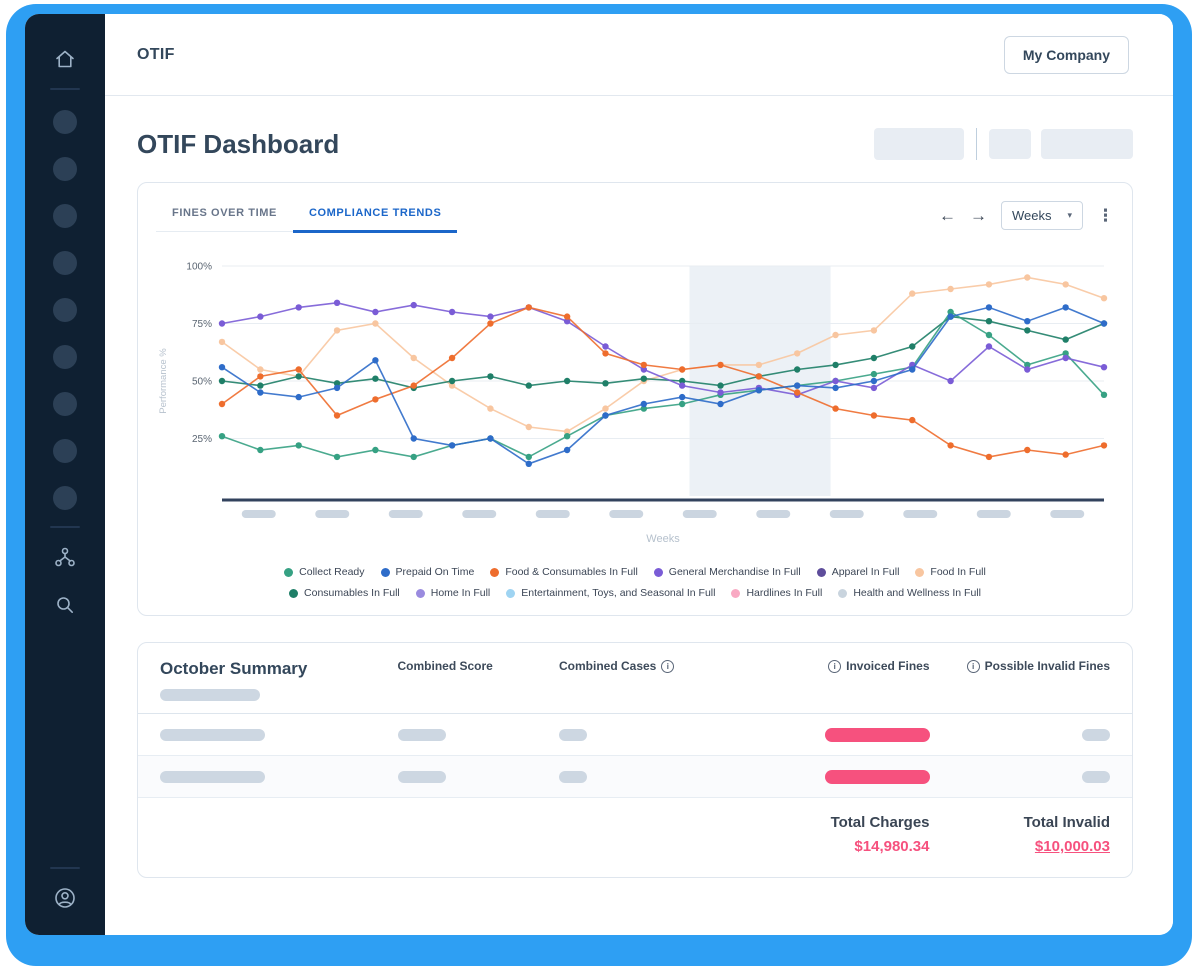  Describe the element at coordinates (976, 144) in the screenshot. I see `controls-divider` at that location.